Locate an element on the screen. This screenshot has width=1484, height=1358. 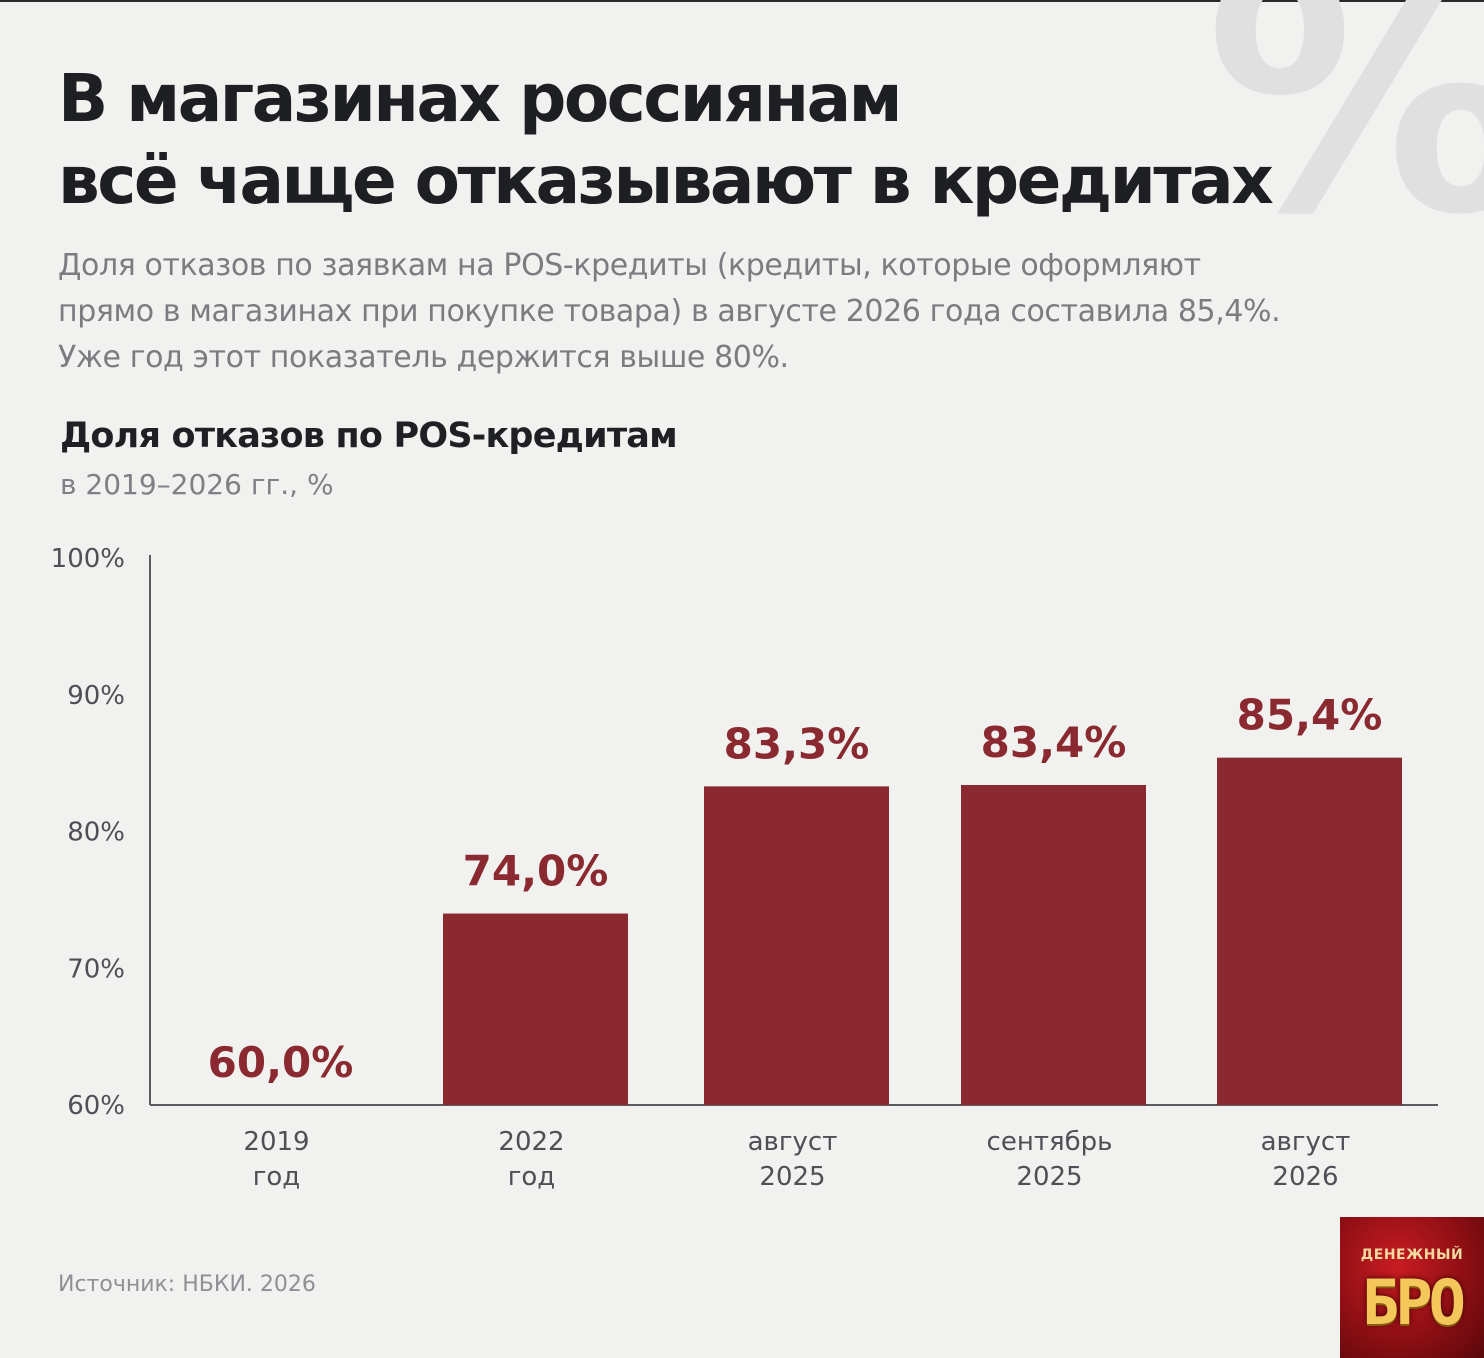
y-tick-label: 80% is located at coordinates (96, 833).